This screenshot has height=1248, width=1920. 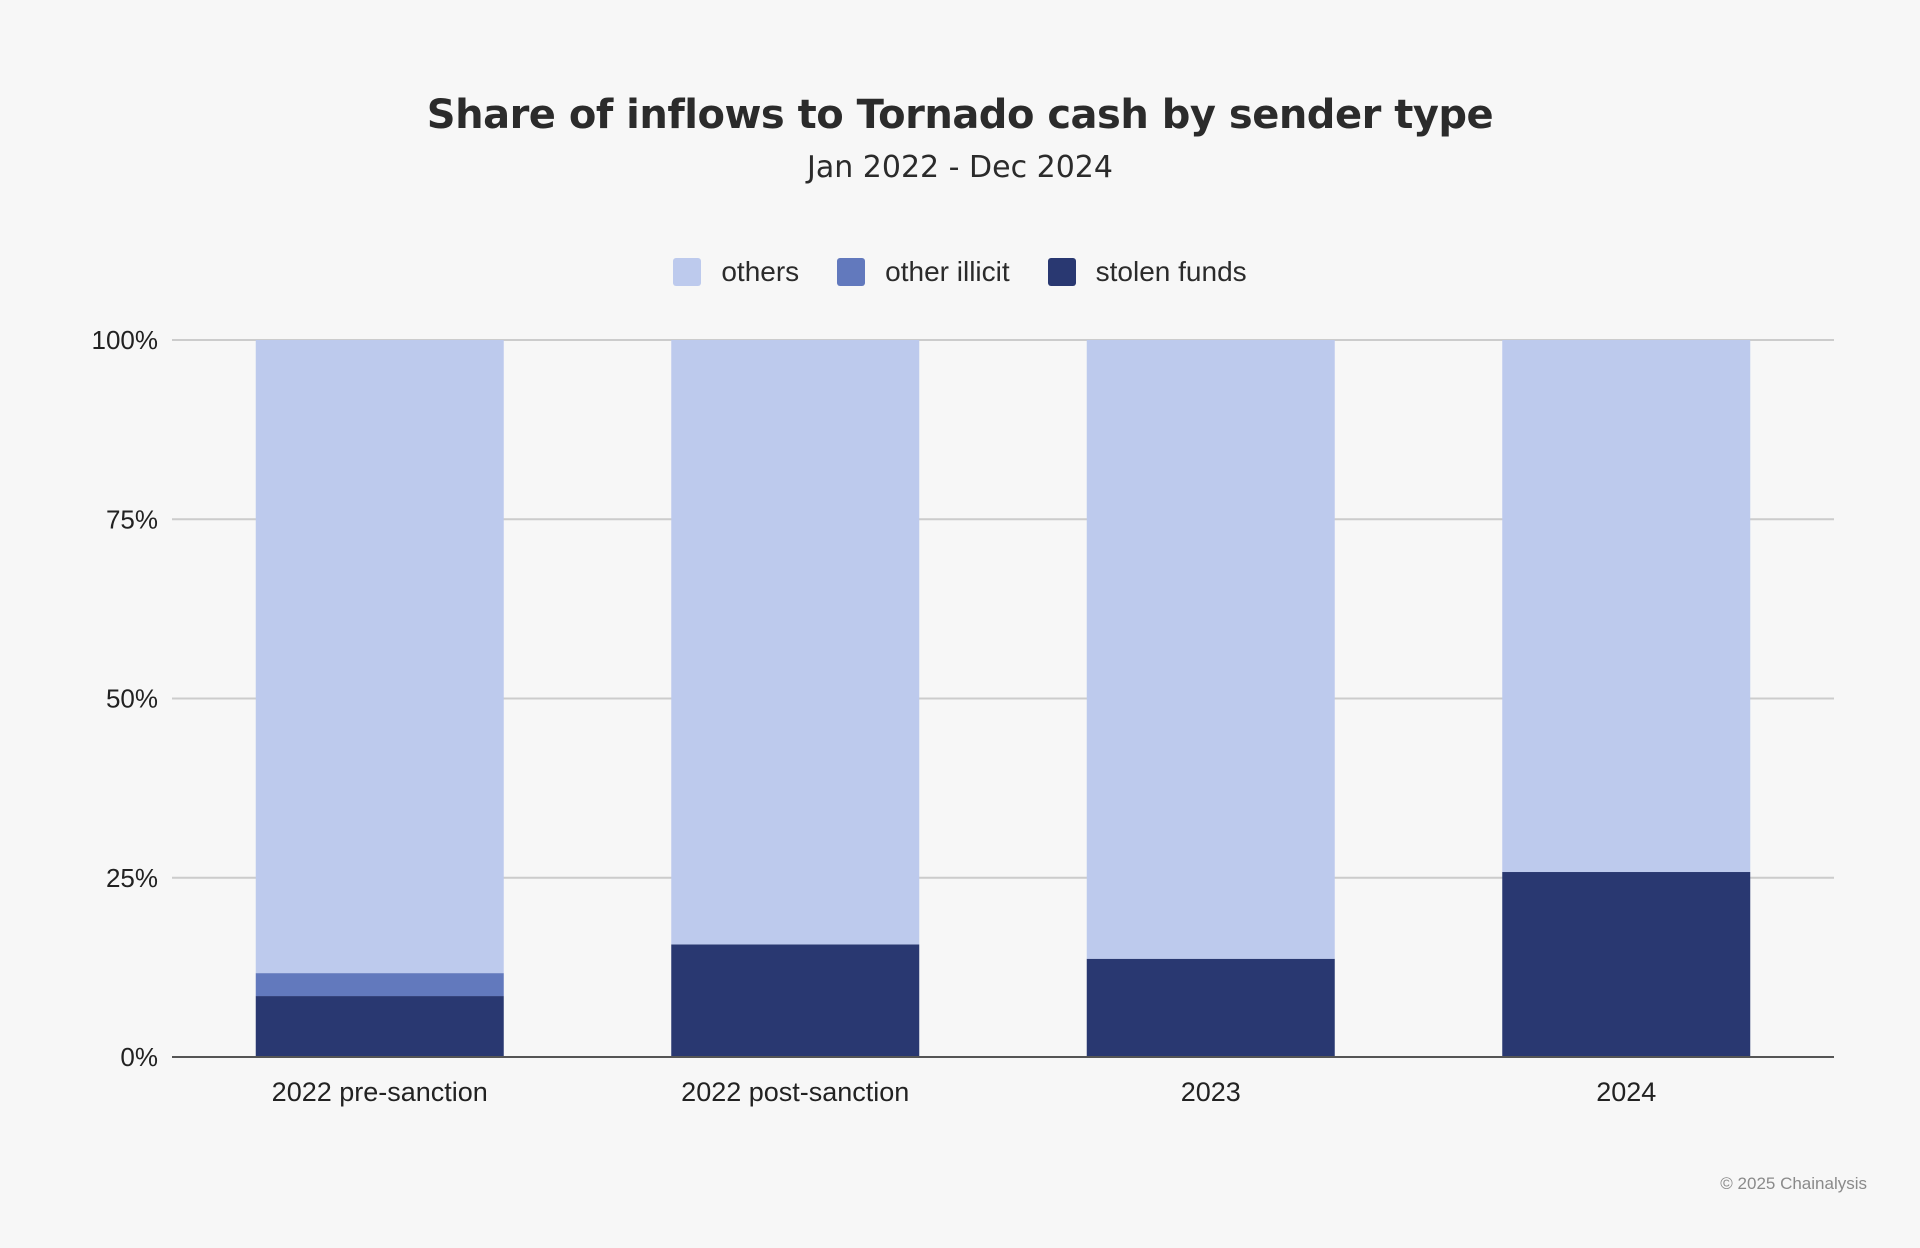 What do you see at coordinates (379, 985) in the screenshot?
I see `bar-segment-other-illicit` at bounding box center [379, 985].